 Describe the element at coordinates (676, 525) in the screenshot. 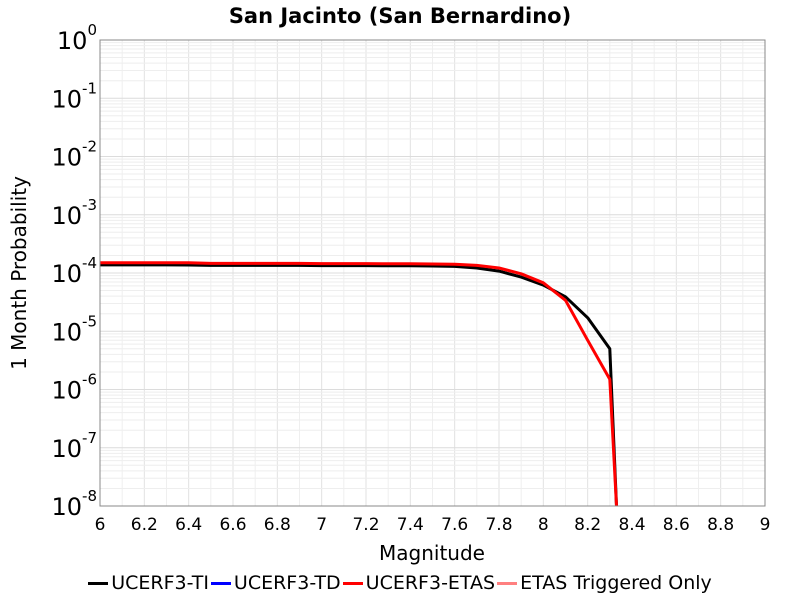

I see `x-tick-label: 8.6` at that location.